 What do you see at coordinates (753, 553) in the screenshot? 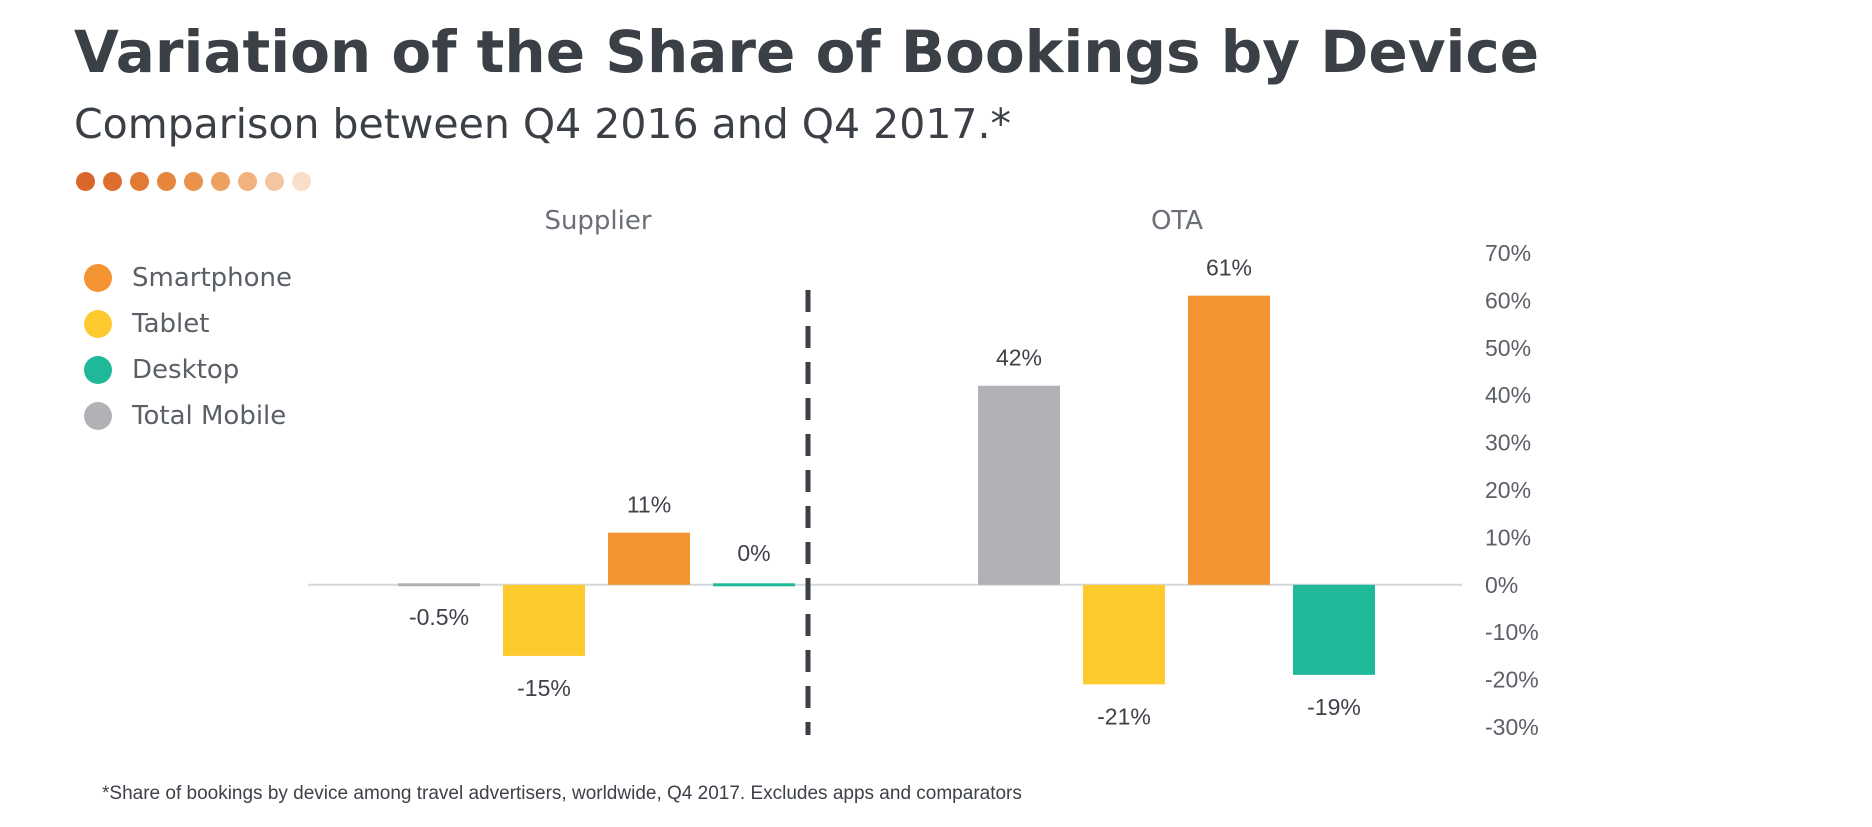
I see `data-label: 0%` at bounding box center [753, 553].